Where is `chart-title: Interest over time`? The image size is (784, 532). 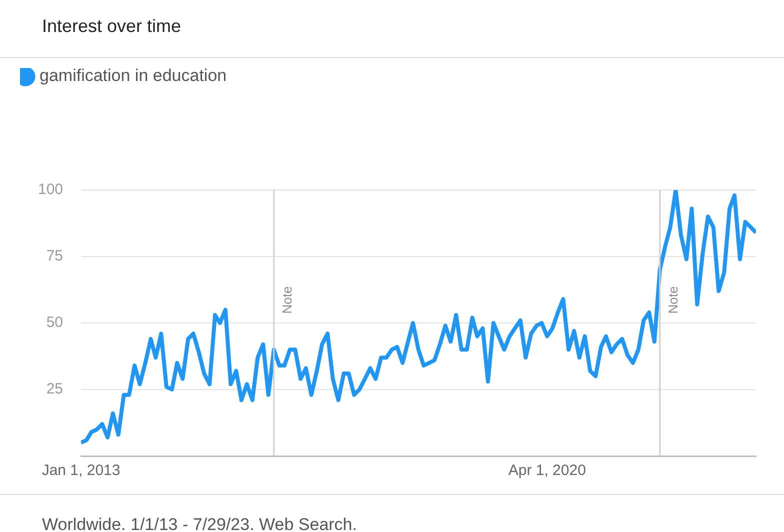 chart-title: Interest over time is located at coordinates (392, 29).